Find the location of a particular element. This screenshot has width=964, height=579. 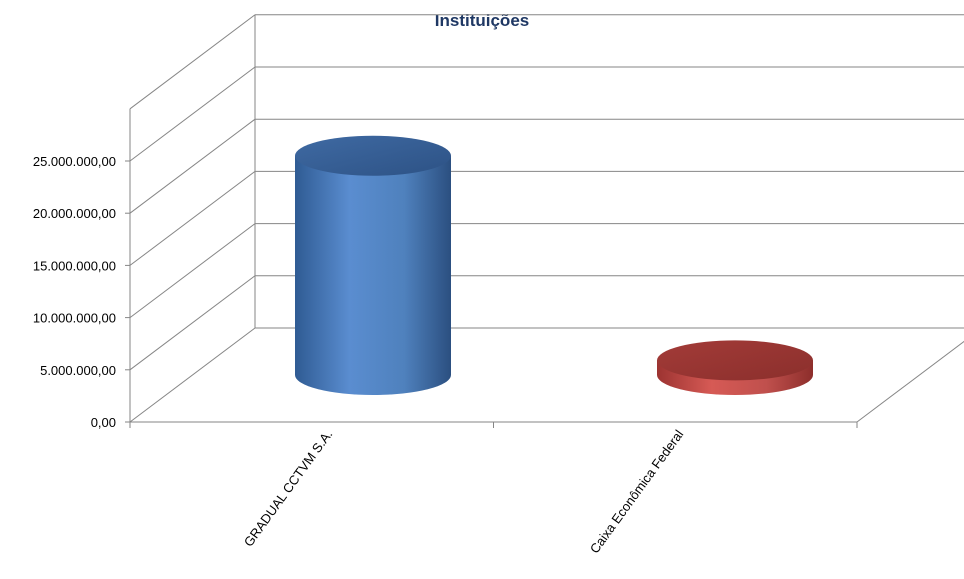

y-tick-label: 0,00 is located at coordinates (103, 422).